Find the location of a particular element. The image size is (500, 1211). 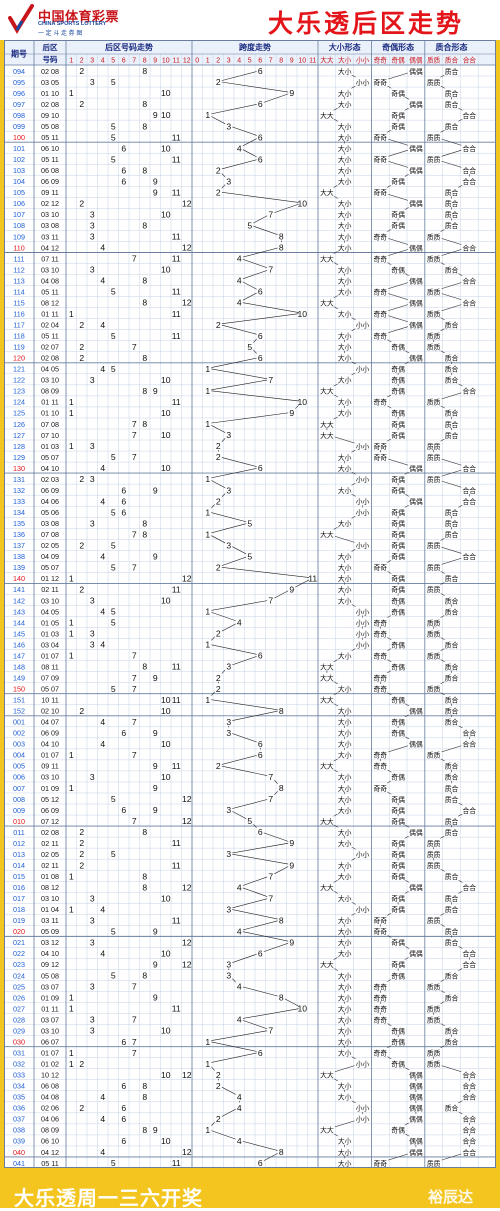

span-value: 4 is located at coordinates (239, 259).